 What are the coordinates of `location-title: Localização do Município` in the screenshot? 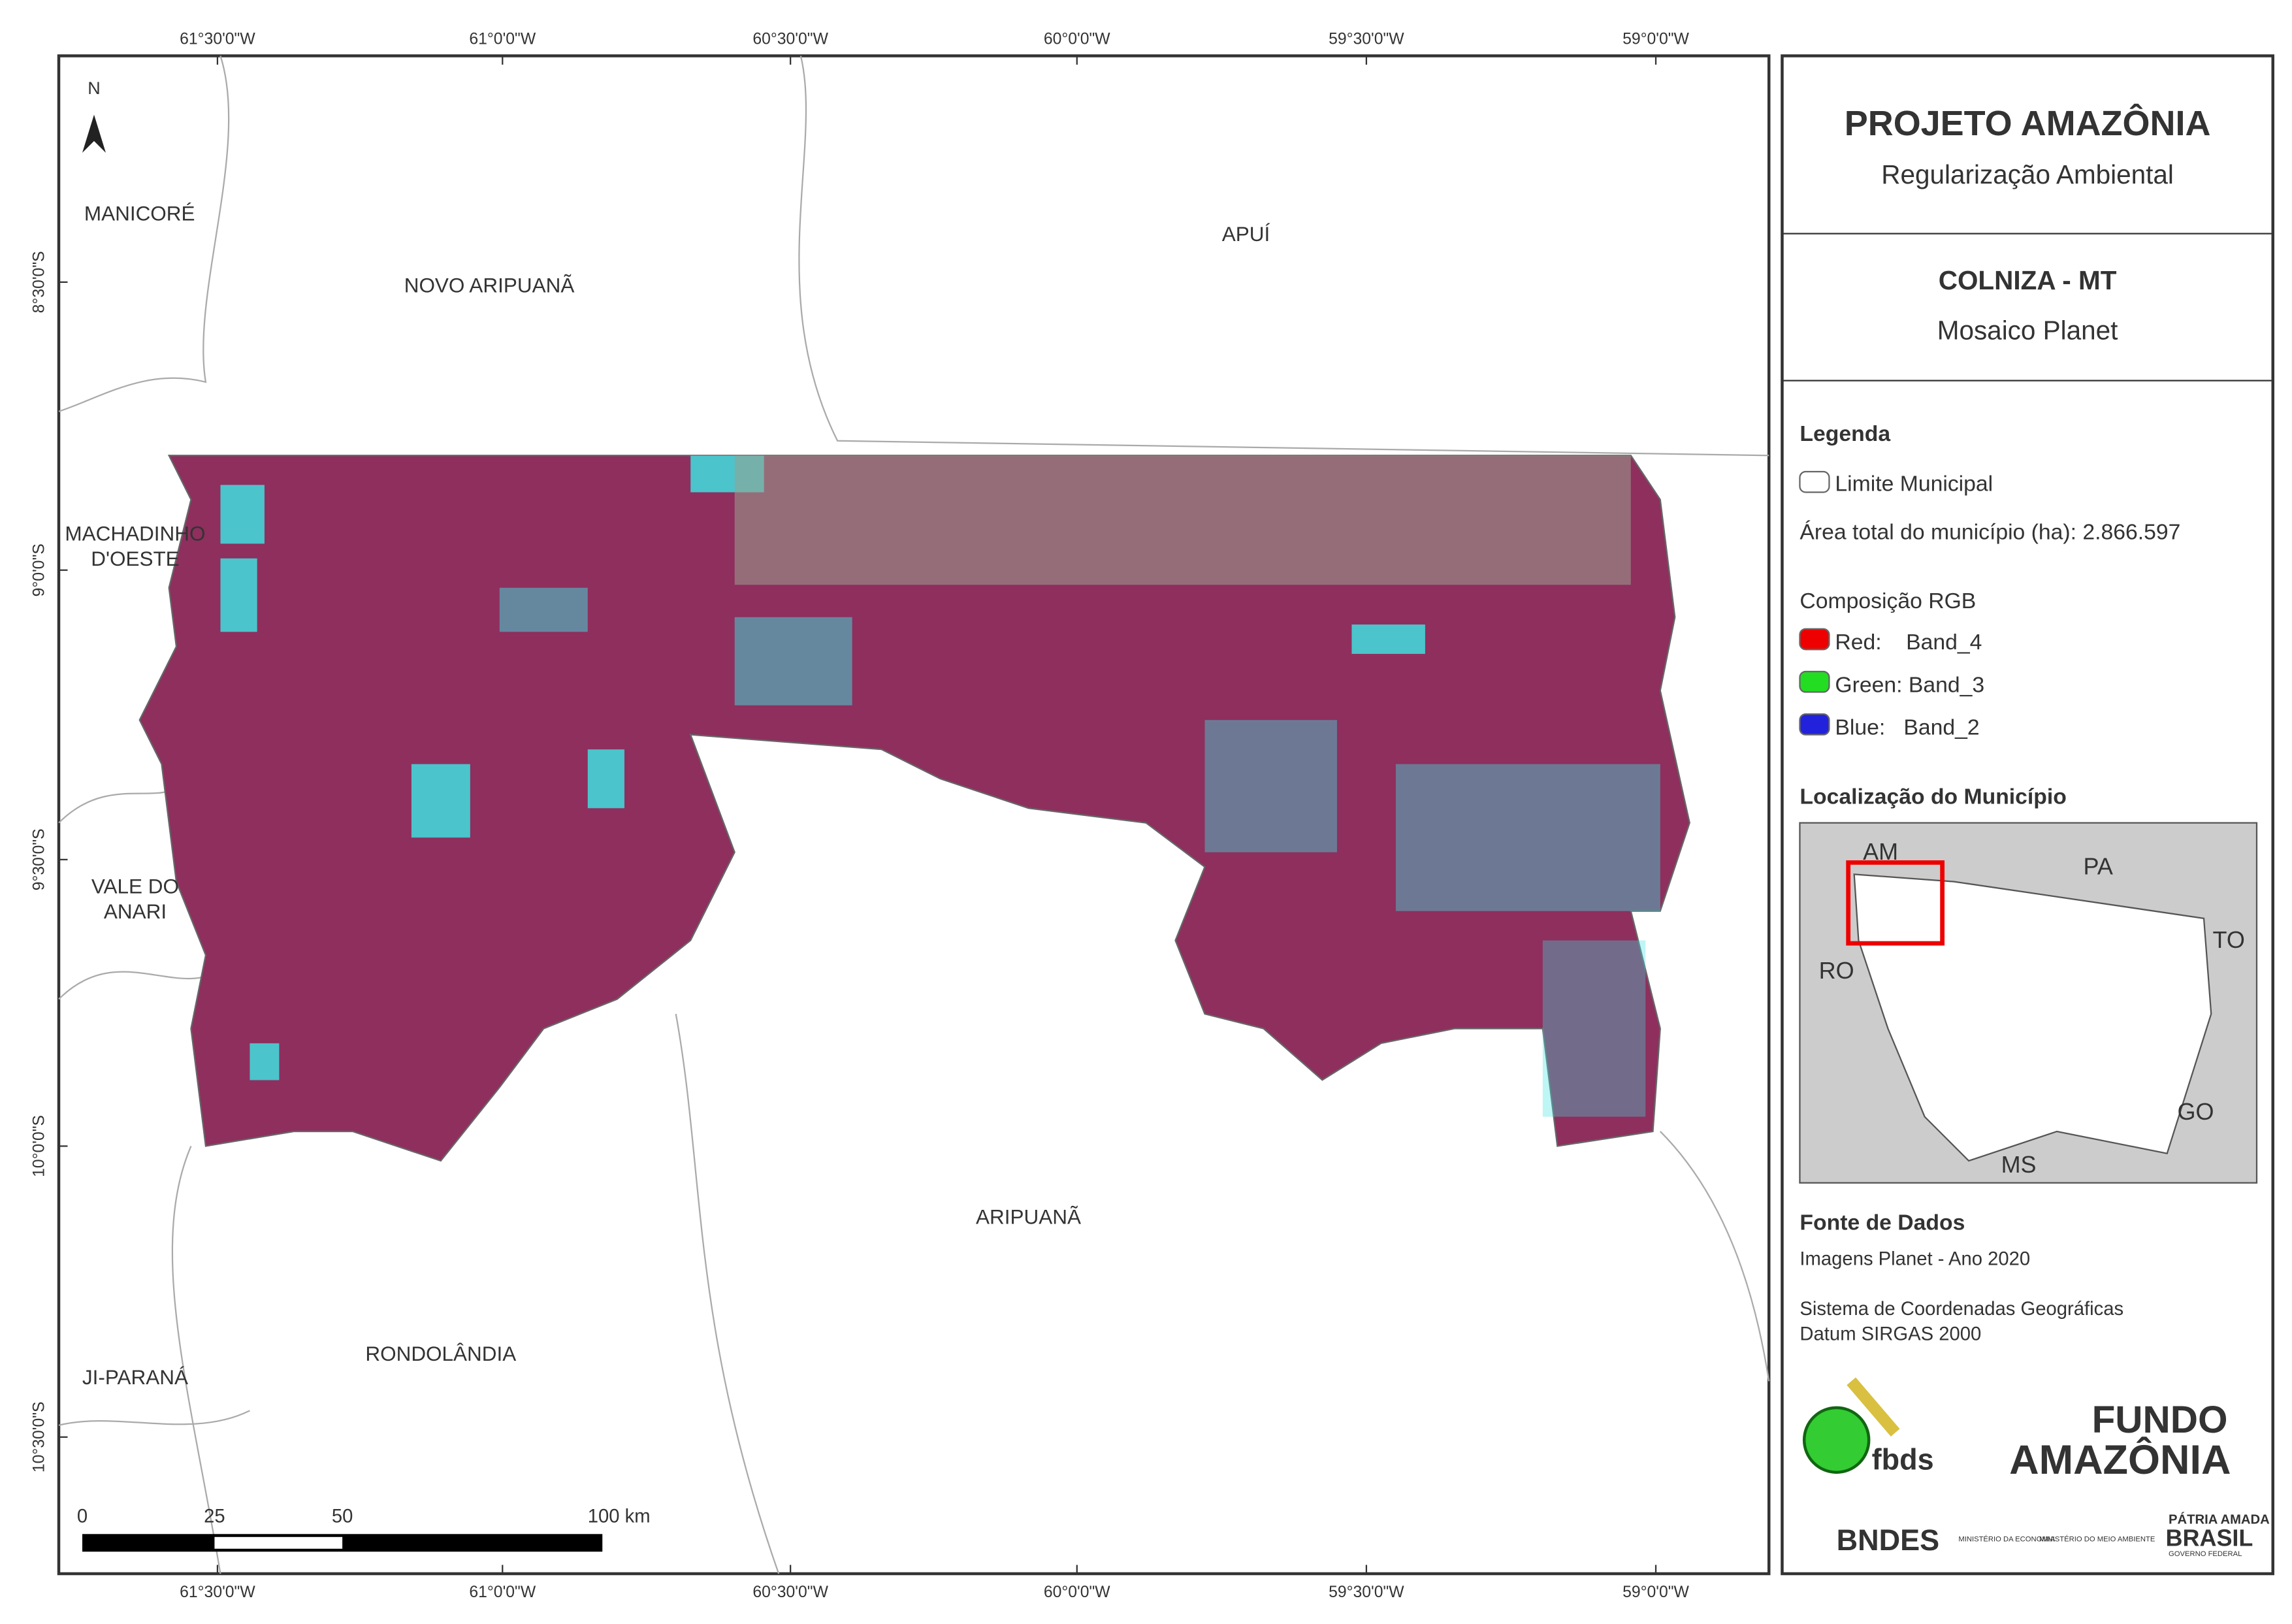 It's located at (1933, 796).